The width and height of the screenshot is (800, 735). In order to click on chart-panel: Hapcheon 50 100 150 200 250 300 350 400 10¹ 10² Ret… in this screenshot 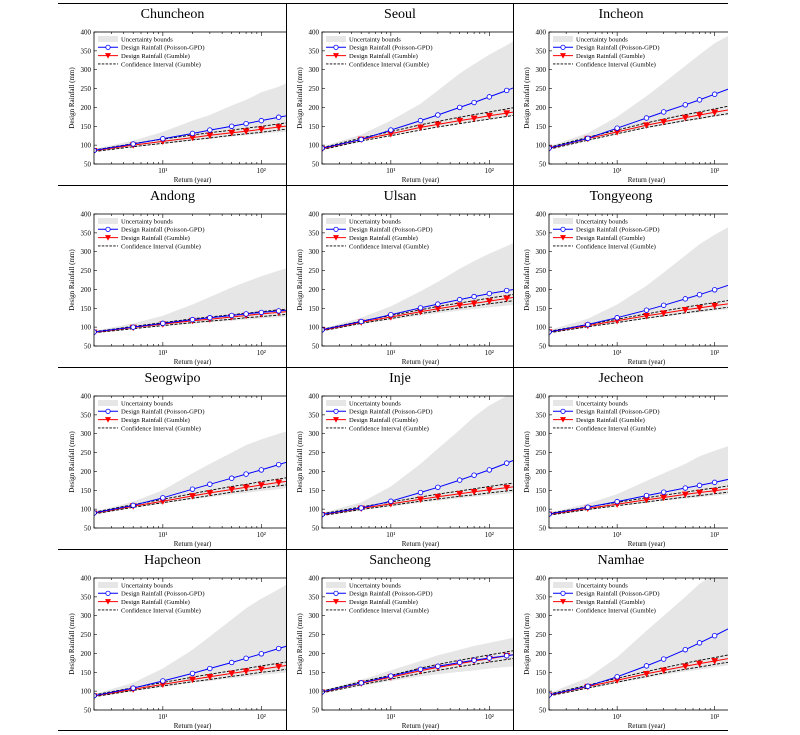, I will do `click(172, 640)`.